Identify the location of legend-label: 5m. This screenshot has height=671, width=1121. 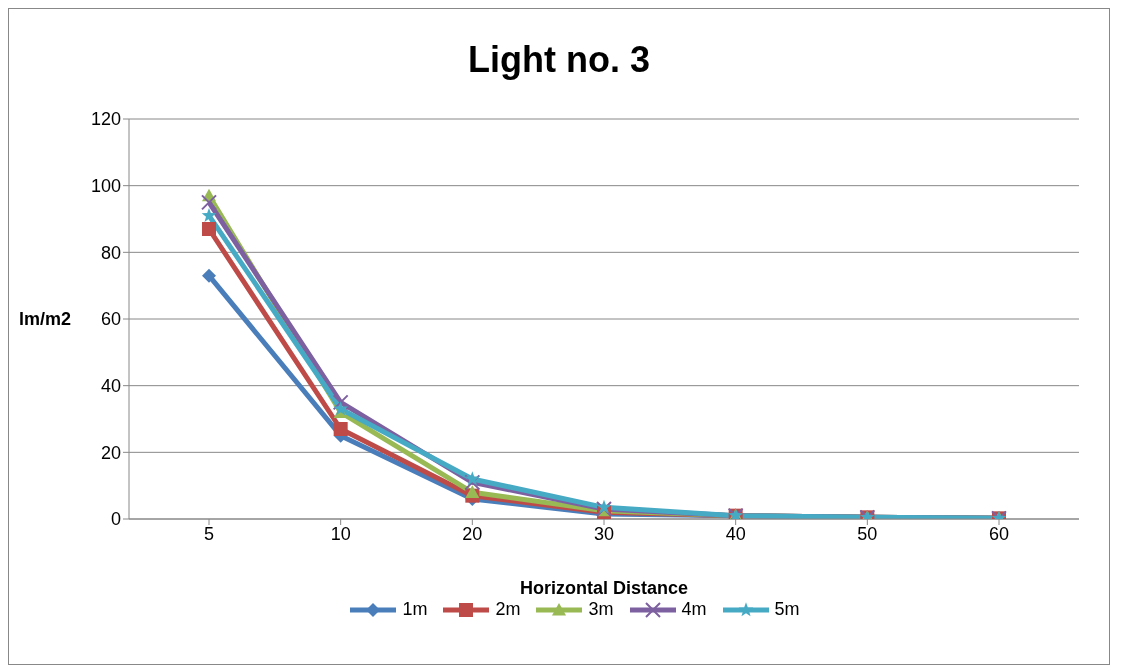
(787, 609).